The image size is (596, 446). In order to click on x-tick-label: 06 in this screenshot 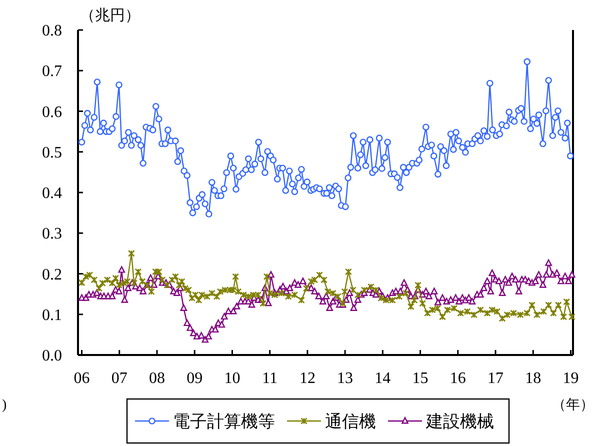, I will do `click(82, 378)`.